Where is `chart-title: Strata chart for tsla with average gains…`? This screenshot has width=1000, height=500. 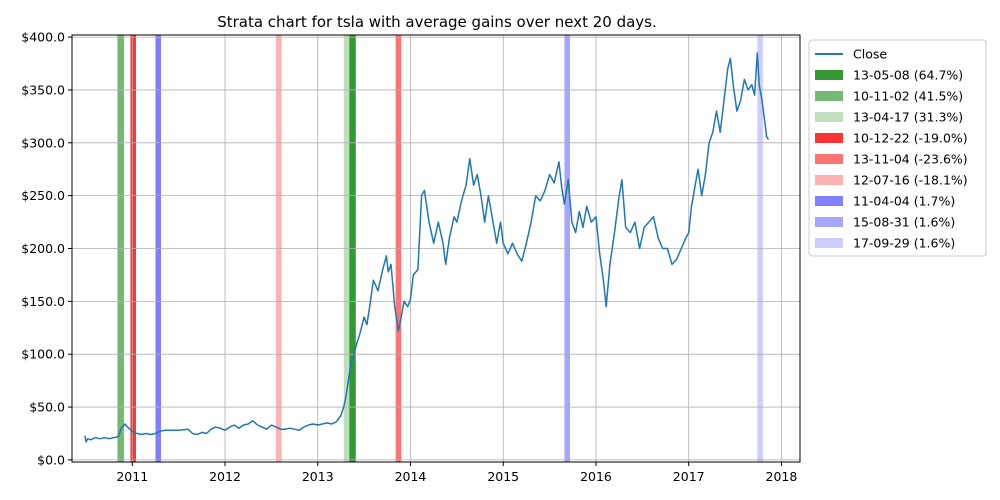
chart-title: Strata chart for tsla with average gains… is located at coordinates (437, 22).